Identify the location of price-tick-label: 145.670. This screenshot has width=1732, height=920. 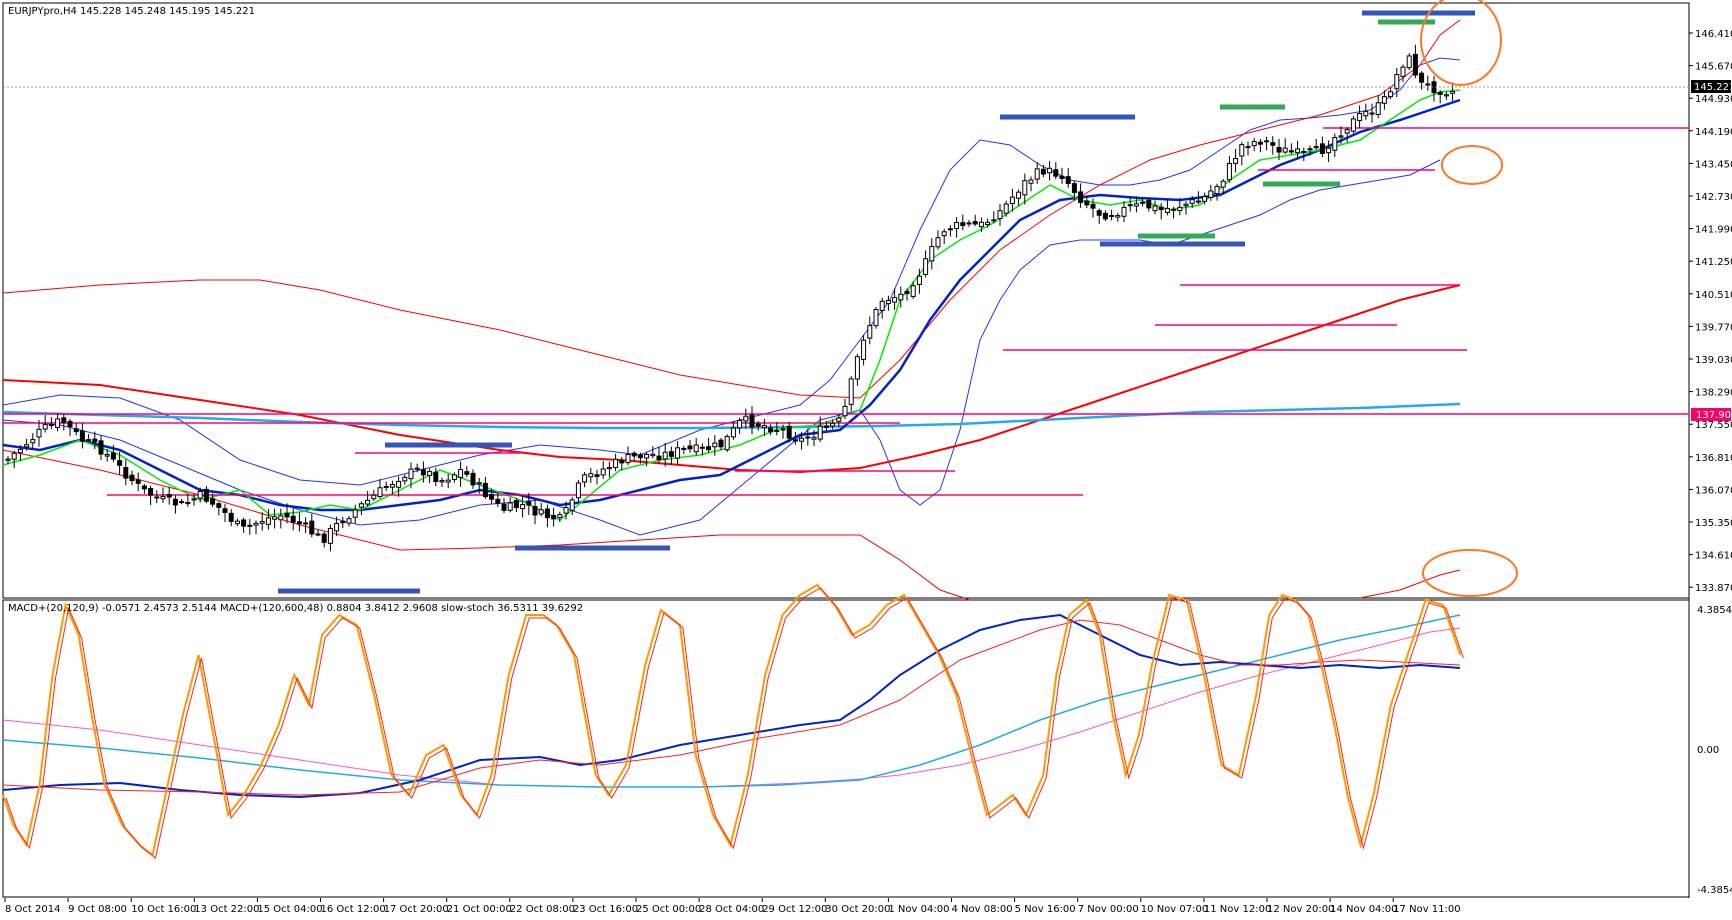
(1713, 67).